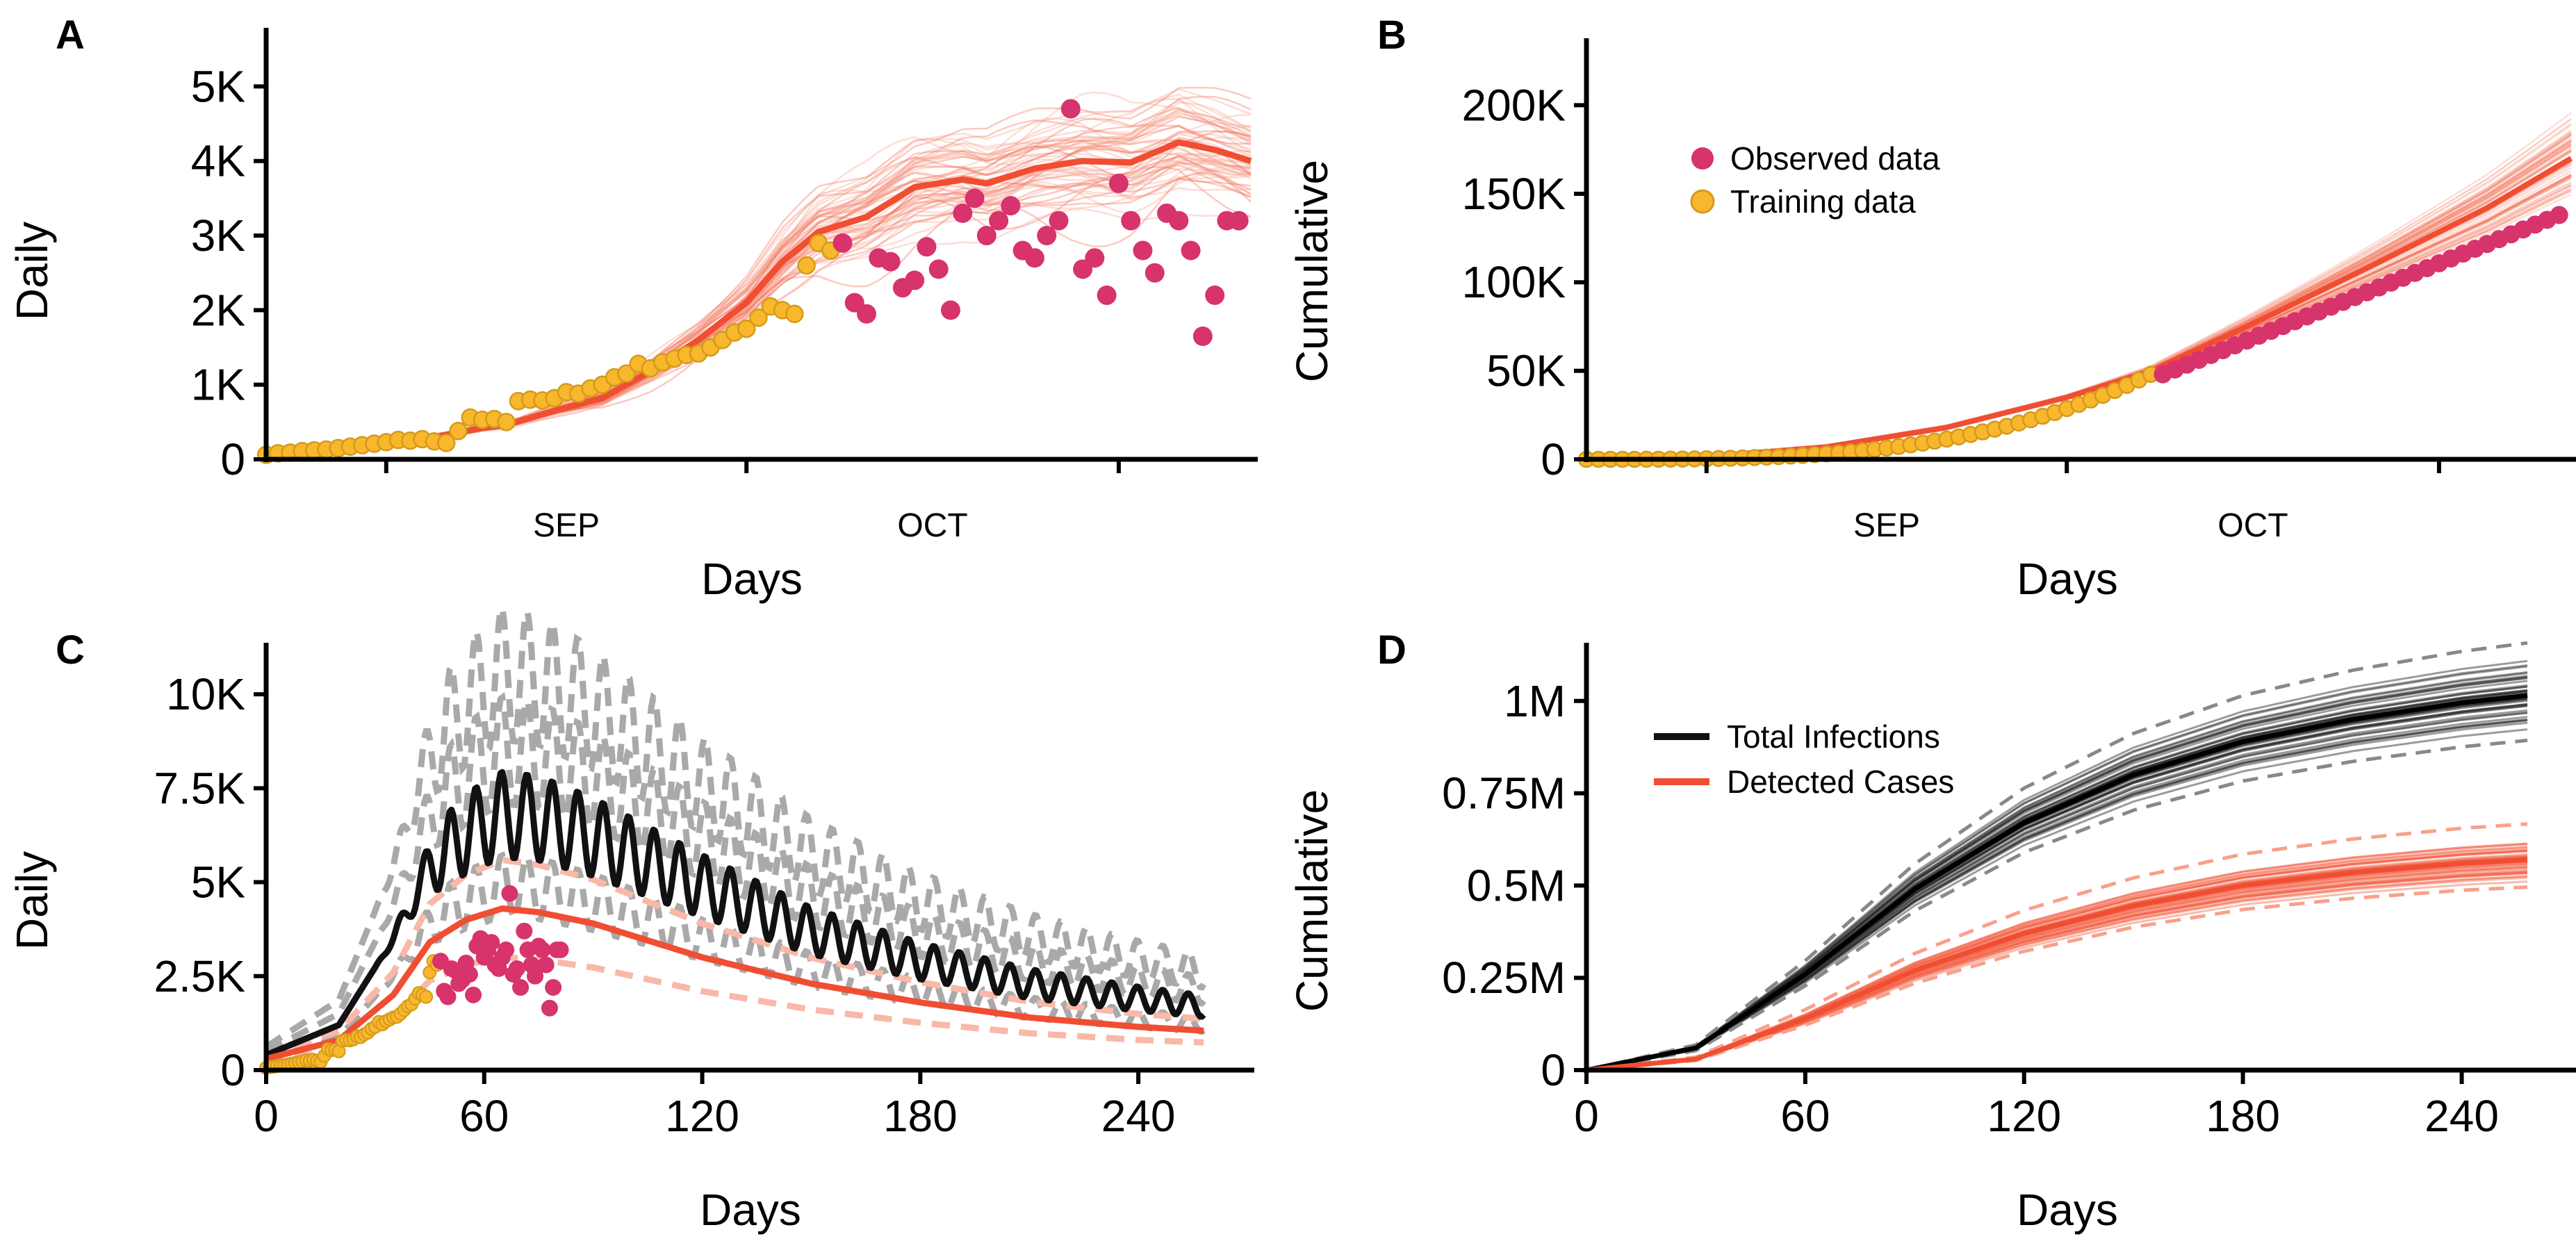  What do you see at coordinates (1823, 201) in the screenshot?
I see `legend-training-label: Training data` at bounding box center [1823, 201].